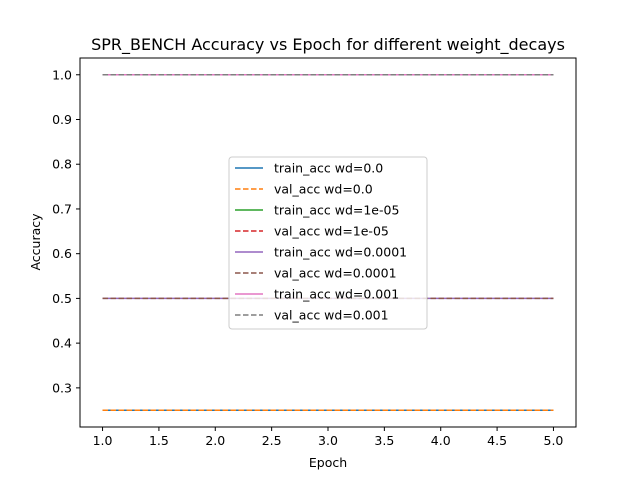 The height and width of the screenshot is (480, 640). Describe the element at coordinates (62, 119) in the screenshot. I see `y-tick-label: 0.9` at that location.